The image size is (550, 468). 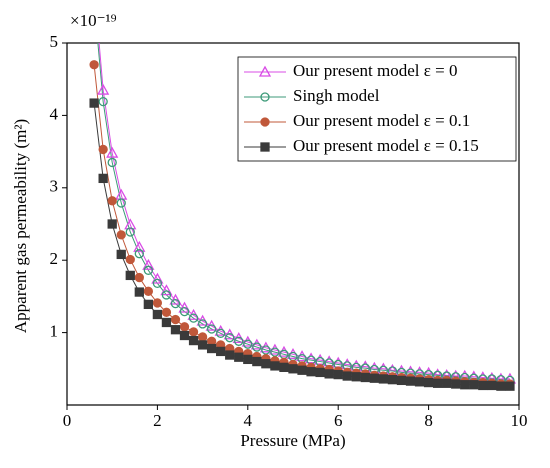 What do you see at coordinates (377, 109) in the screenshot?
I see `legend-box` at bounding box center [377, 109].